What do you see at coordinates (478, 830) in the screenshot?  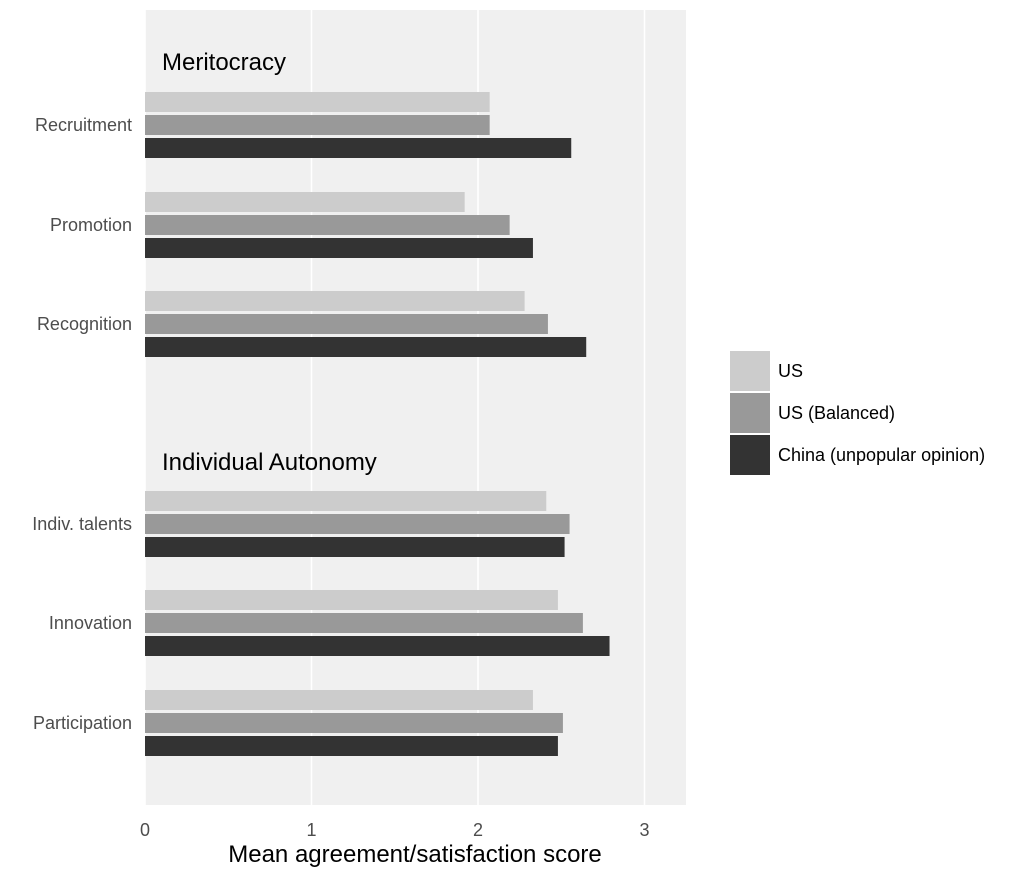 I see `x-tick-label: 2` at bounding box center [478, 830].